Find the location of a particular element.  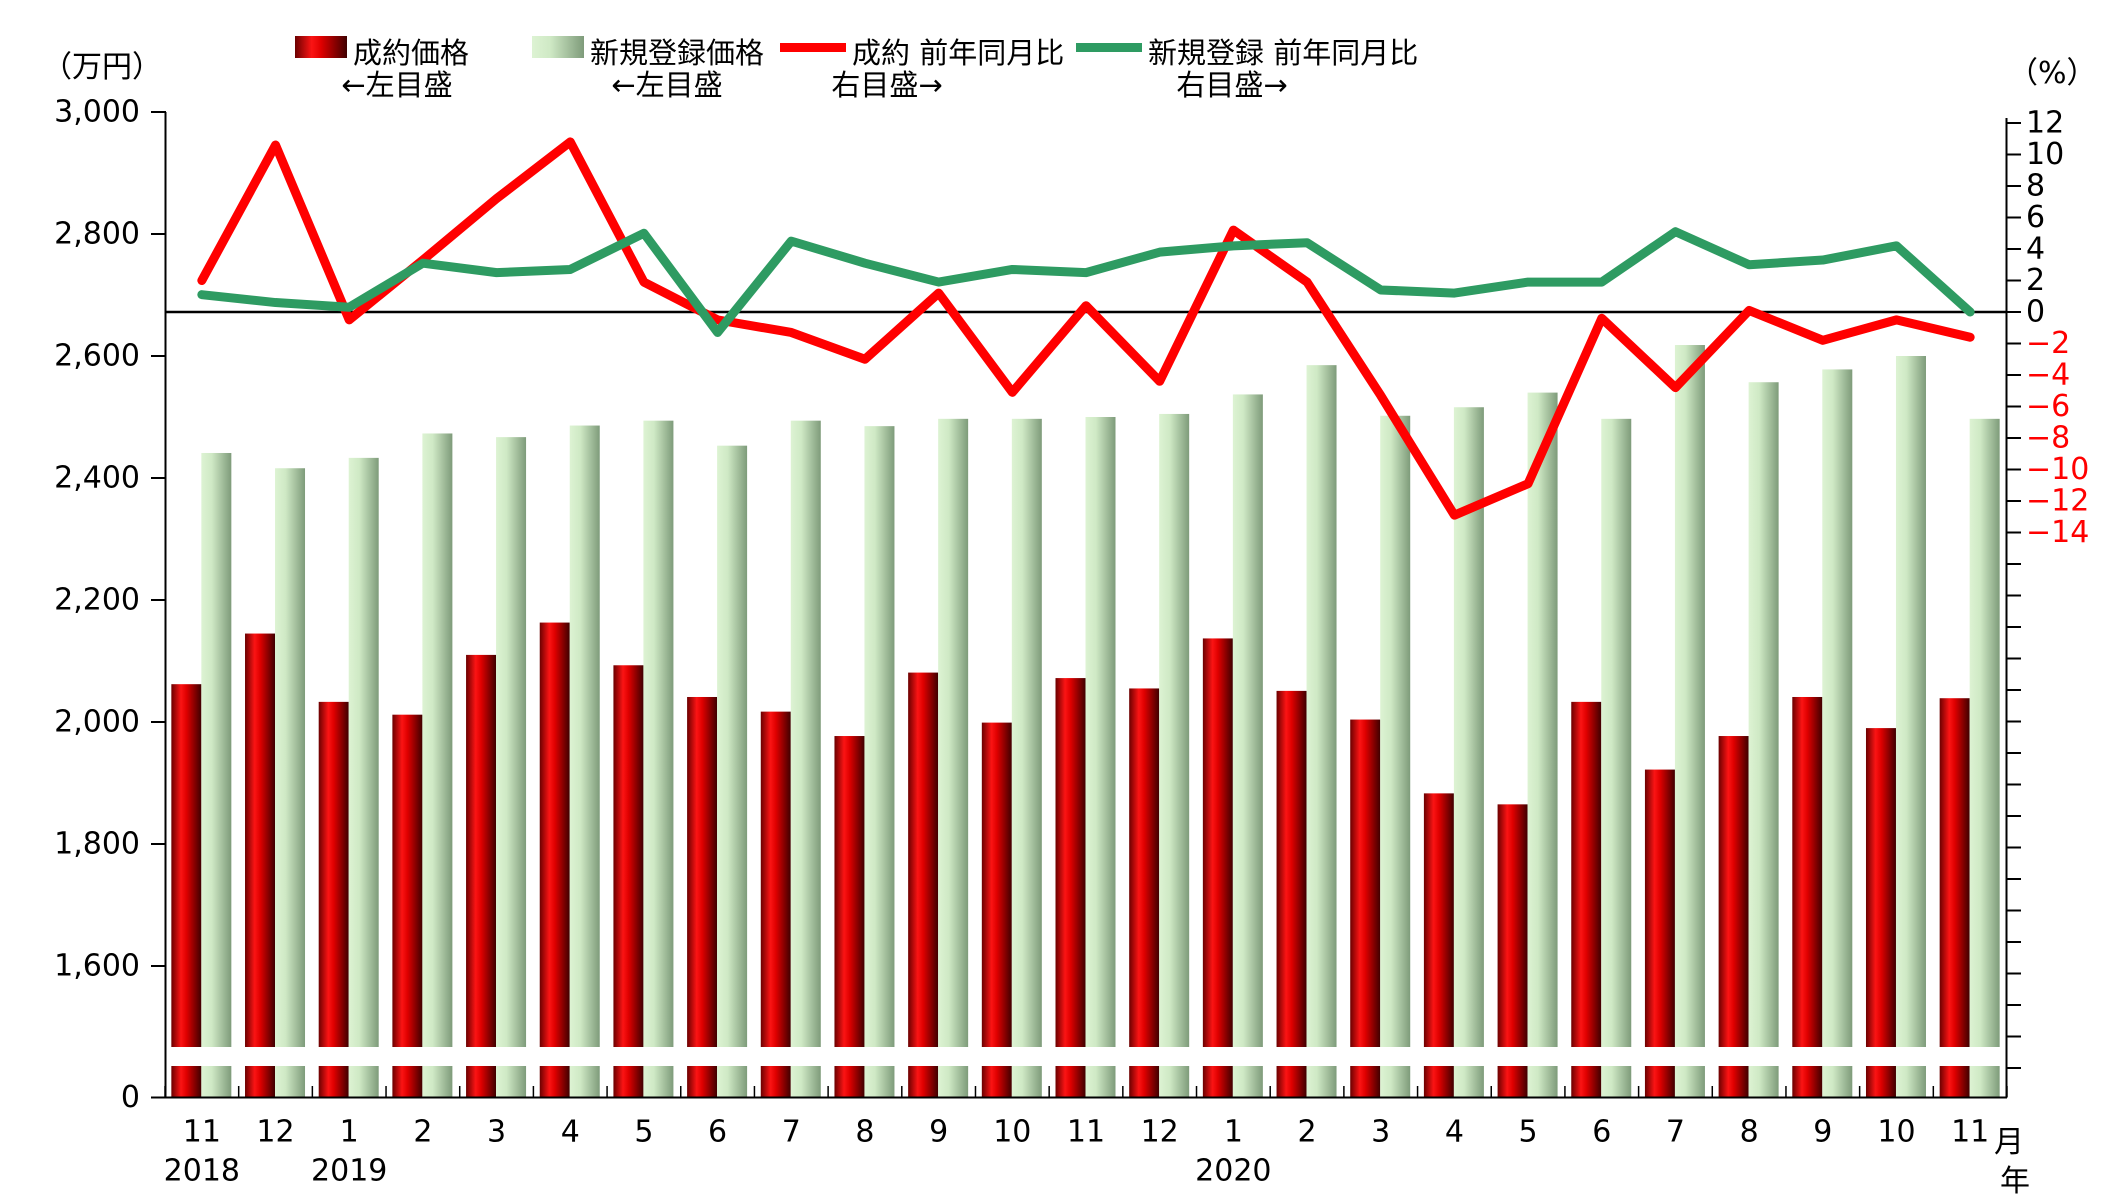

right-axis-tick-label: −10 is located at coordinates (2057, 469).